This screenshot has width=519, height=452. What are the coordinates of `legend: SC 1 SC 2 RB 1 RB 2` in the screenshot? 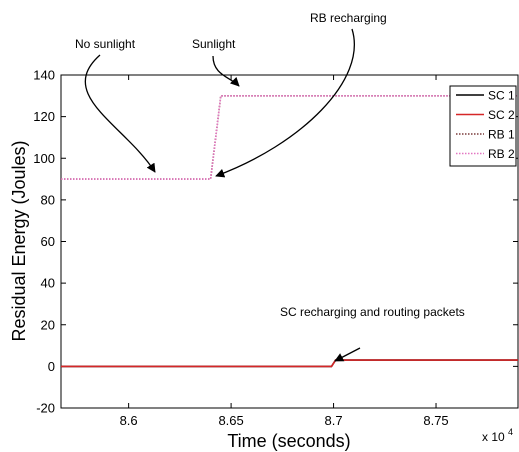 It's located at (483, 126).